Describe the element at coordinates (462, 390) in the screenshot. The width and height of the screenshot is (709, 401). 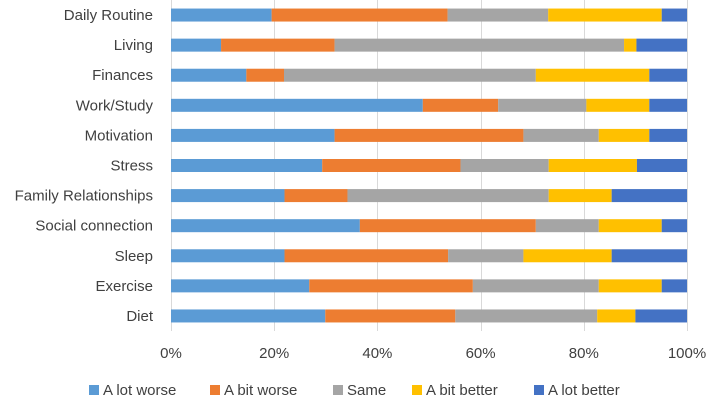
I see `legend-label: A bit better` at that location.